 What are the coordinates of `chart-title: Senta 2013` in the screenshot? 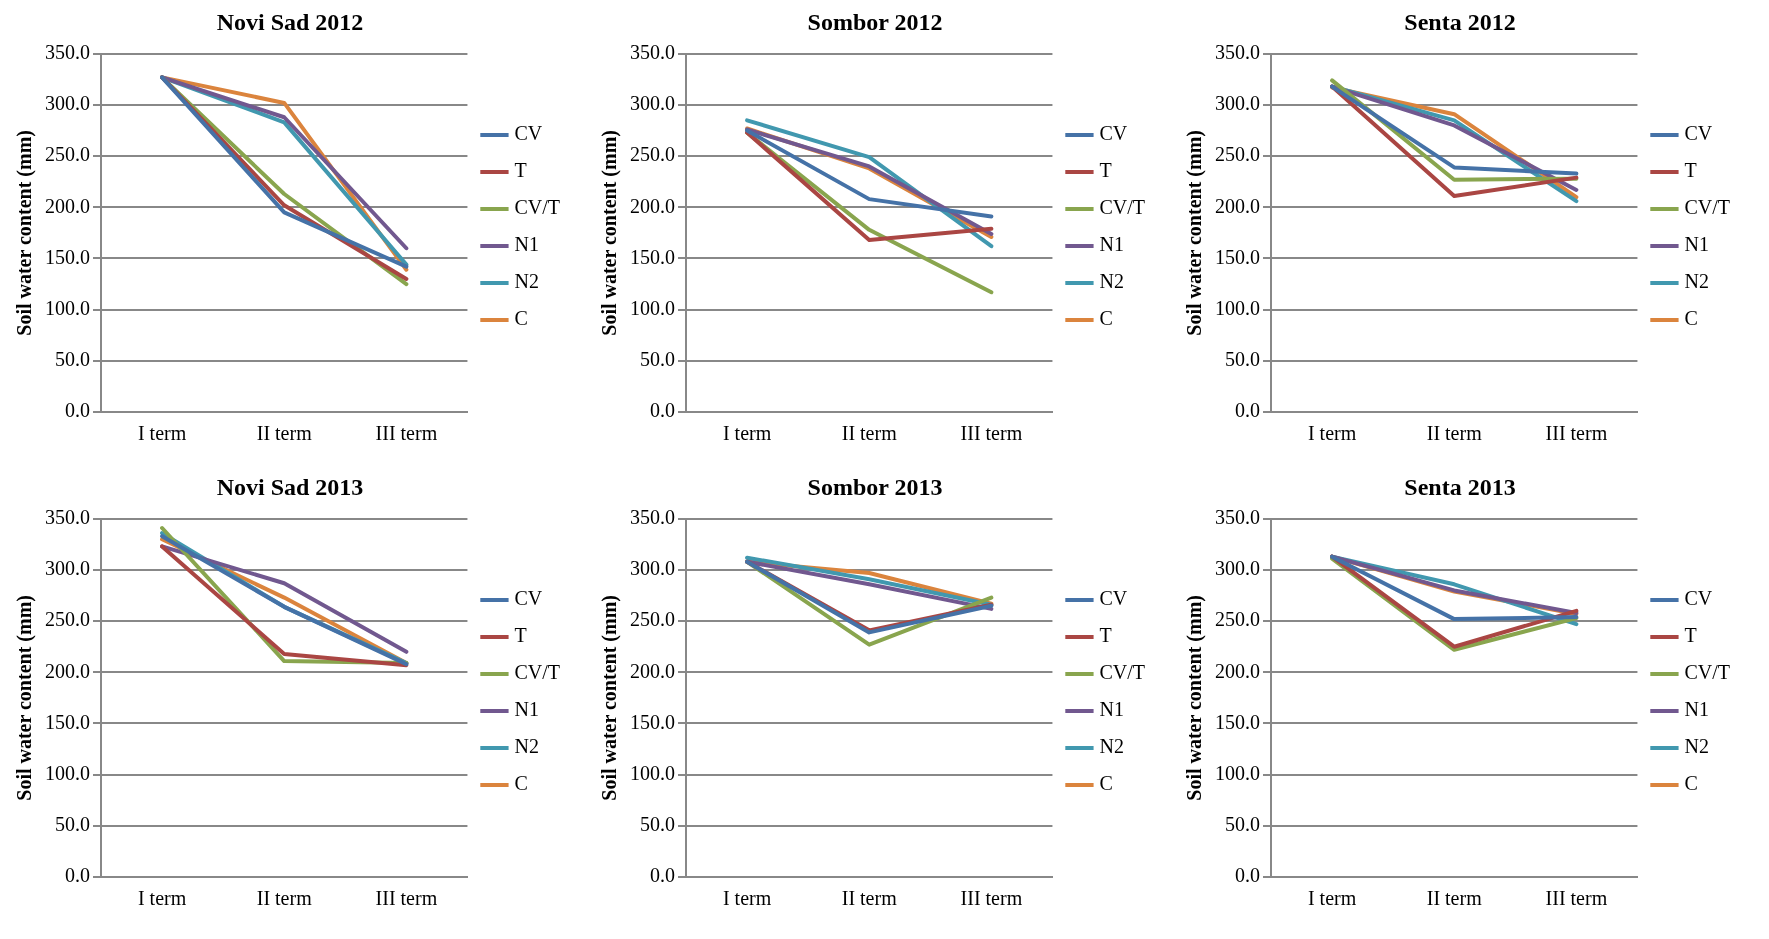 It's located at (1460, 486).